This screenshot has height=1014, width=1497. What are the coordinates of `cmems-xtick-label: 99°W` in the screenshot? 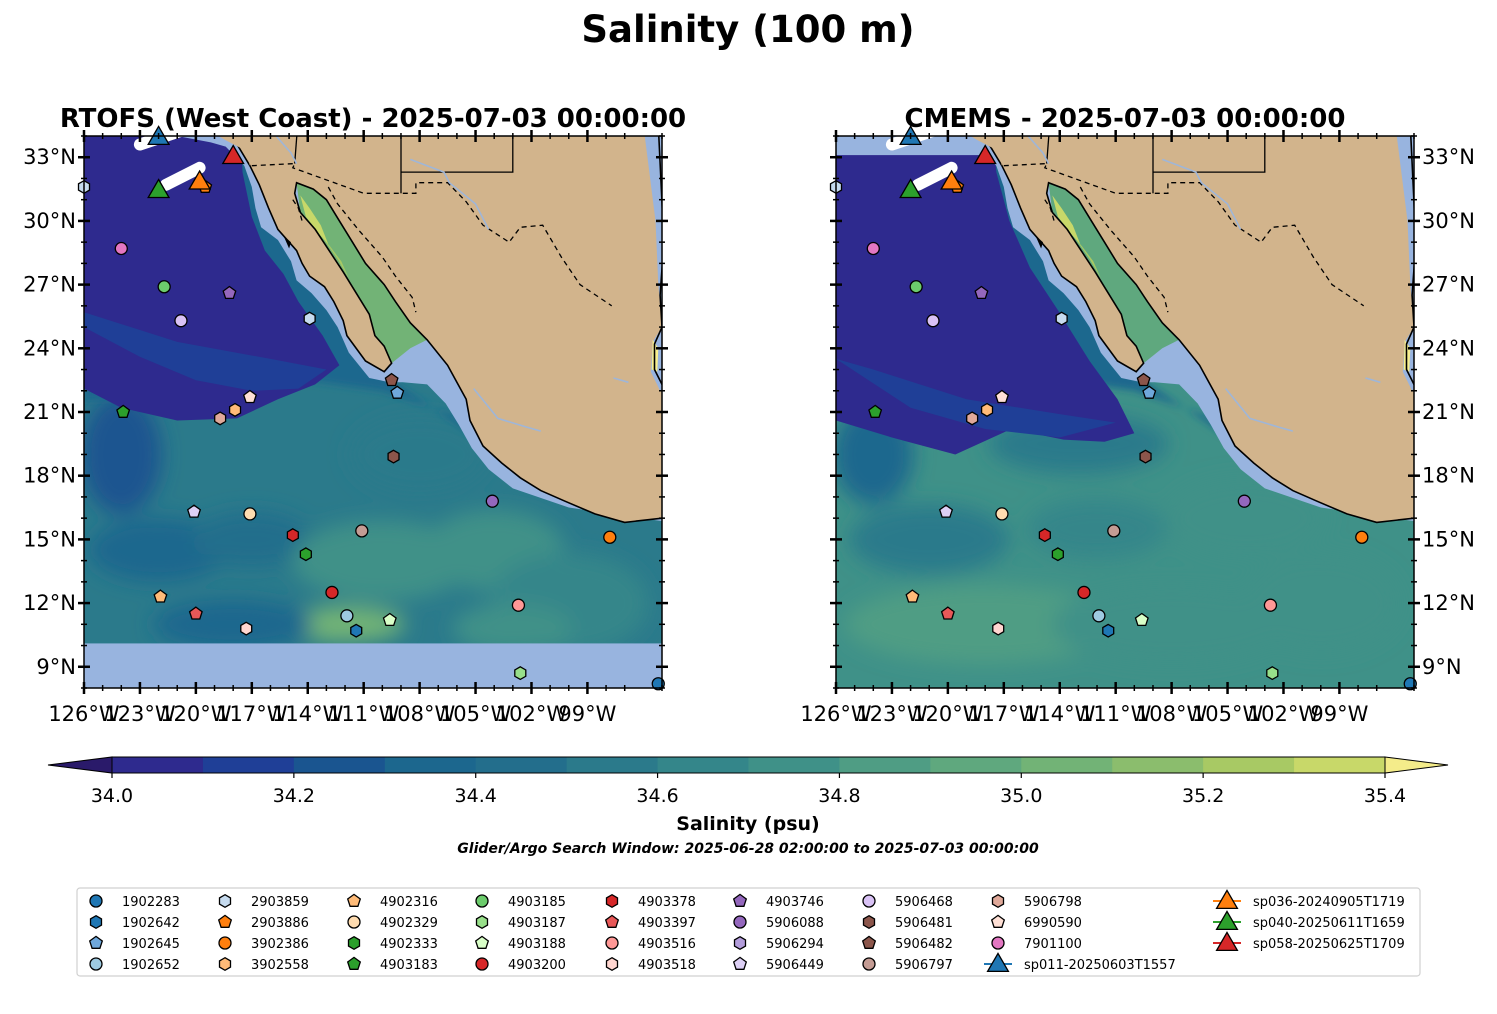 It's located at (1339, 714).